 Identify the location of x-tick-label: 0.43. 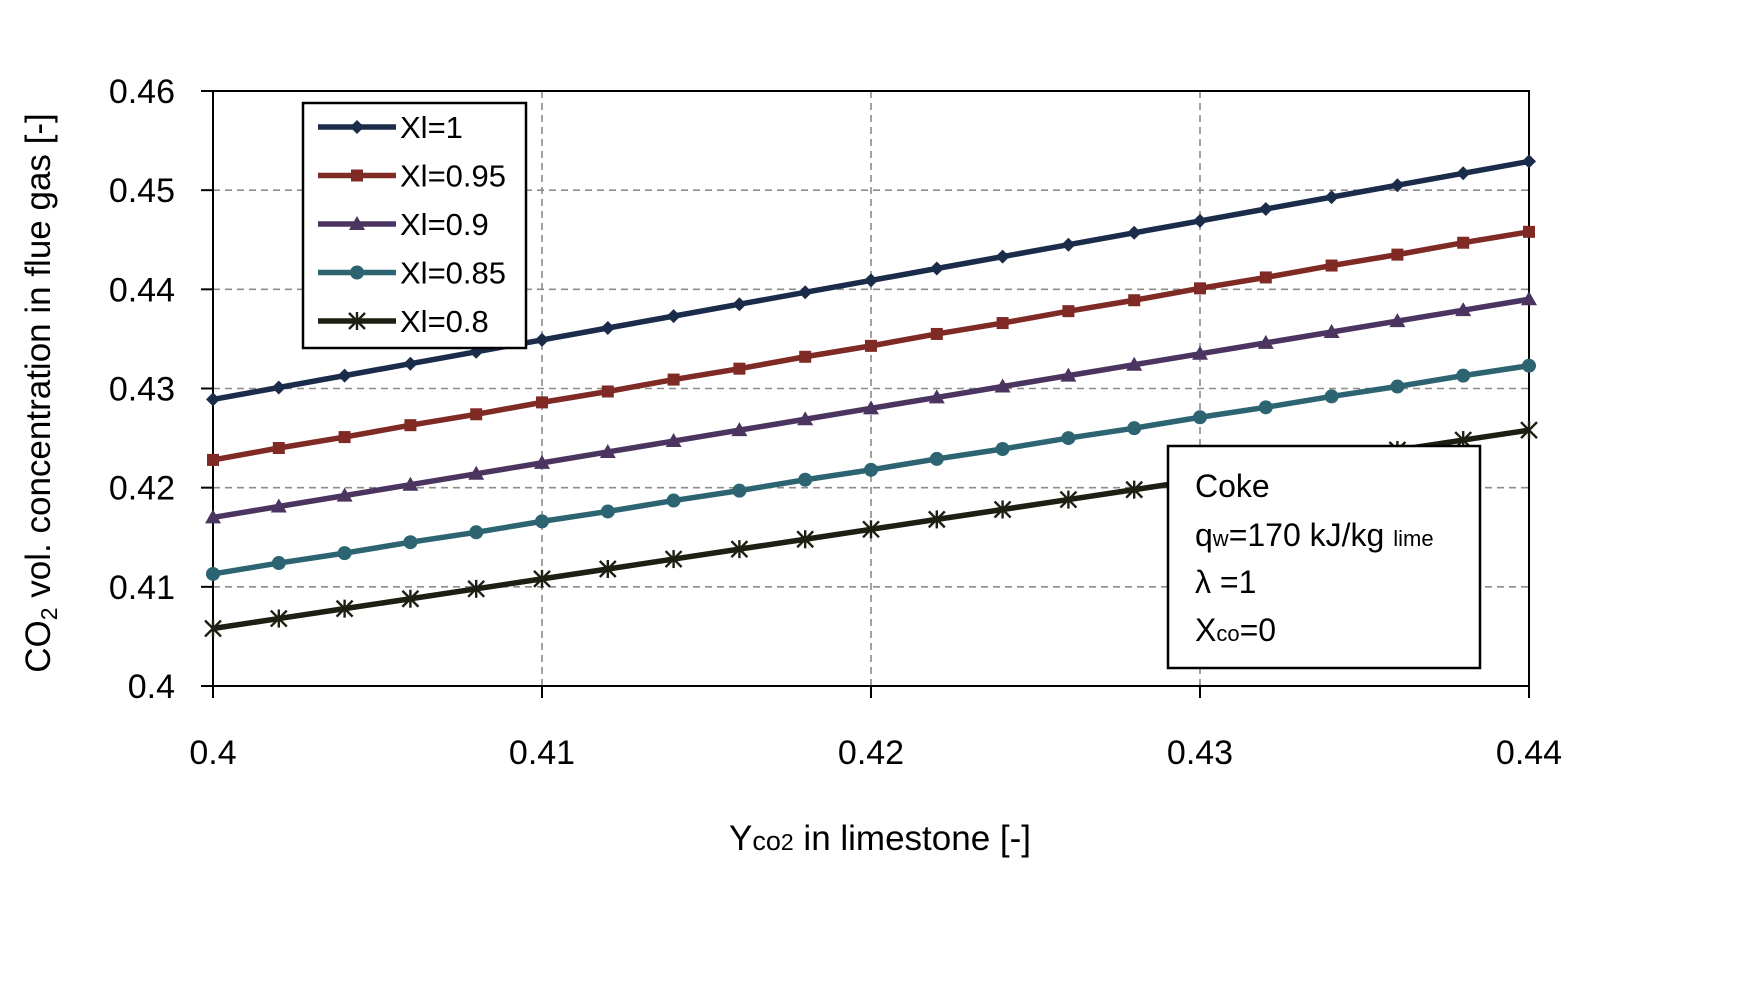
(1200, 753).